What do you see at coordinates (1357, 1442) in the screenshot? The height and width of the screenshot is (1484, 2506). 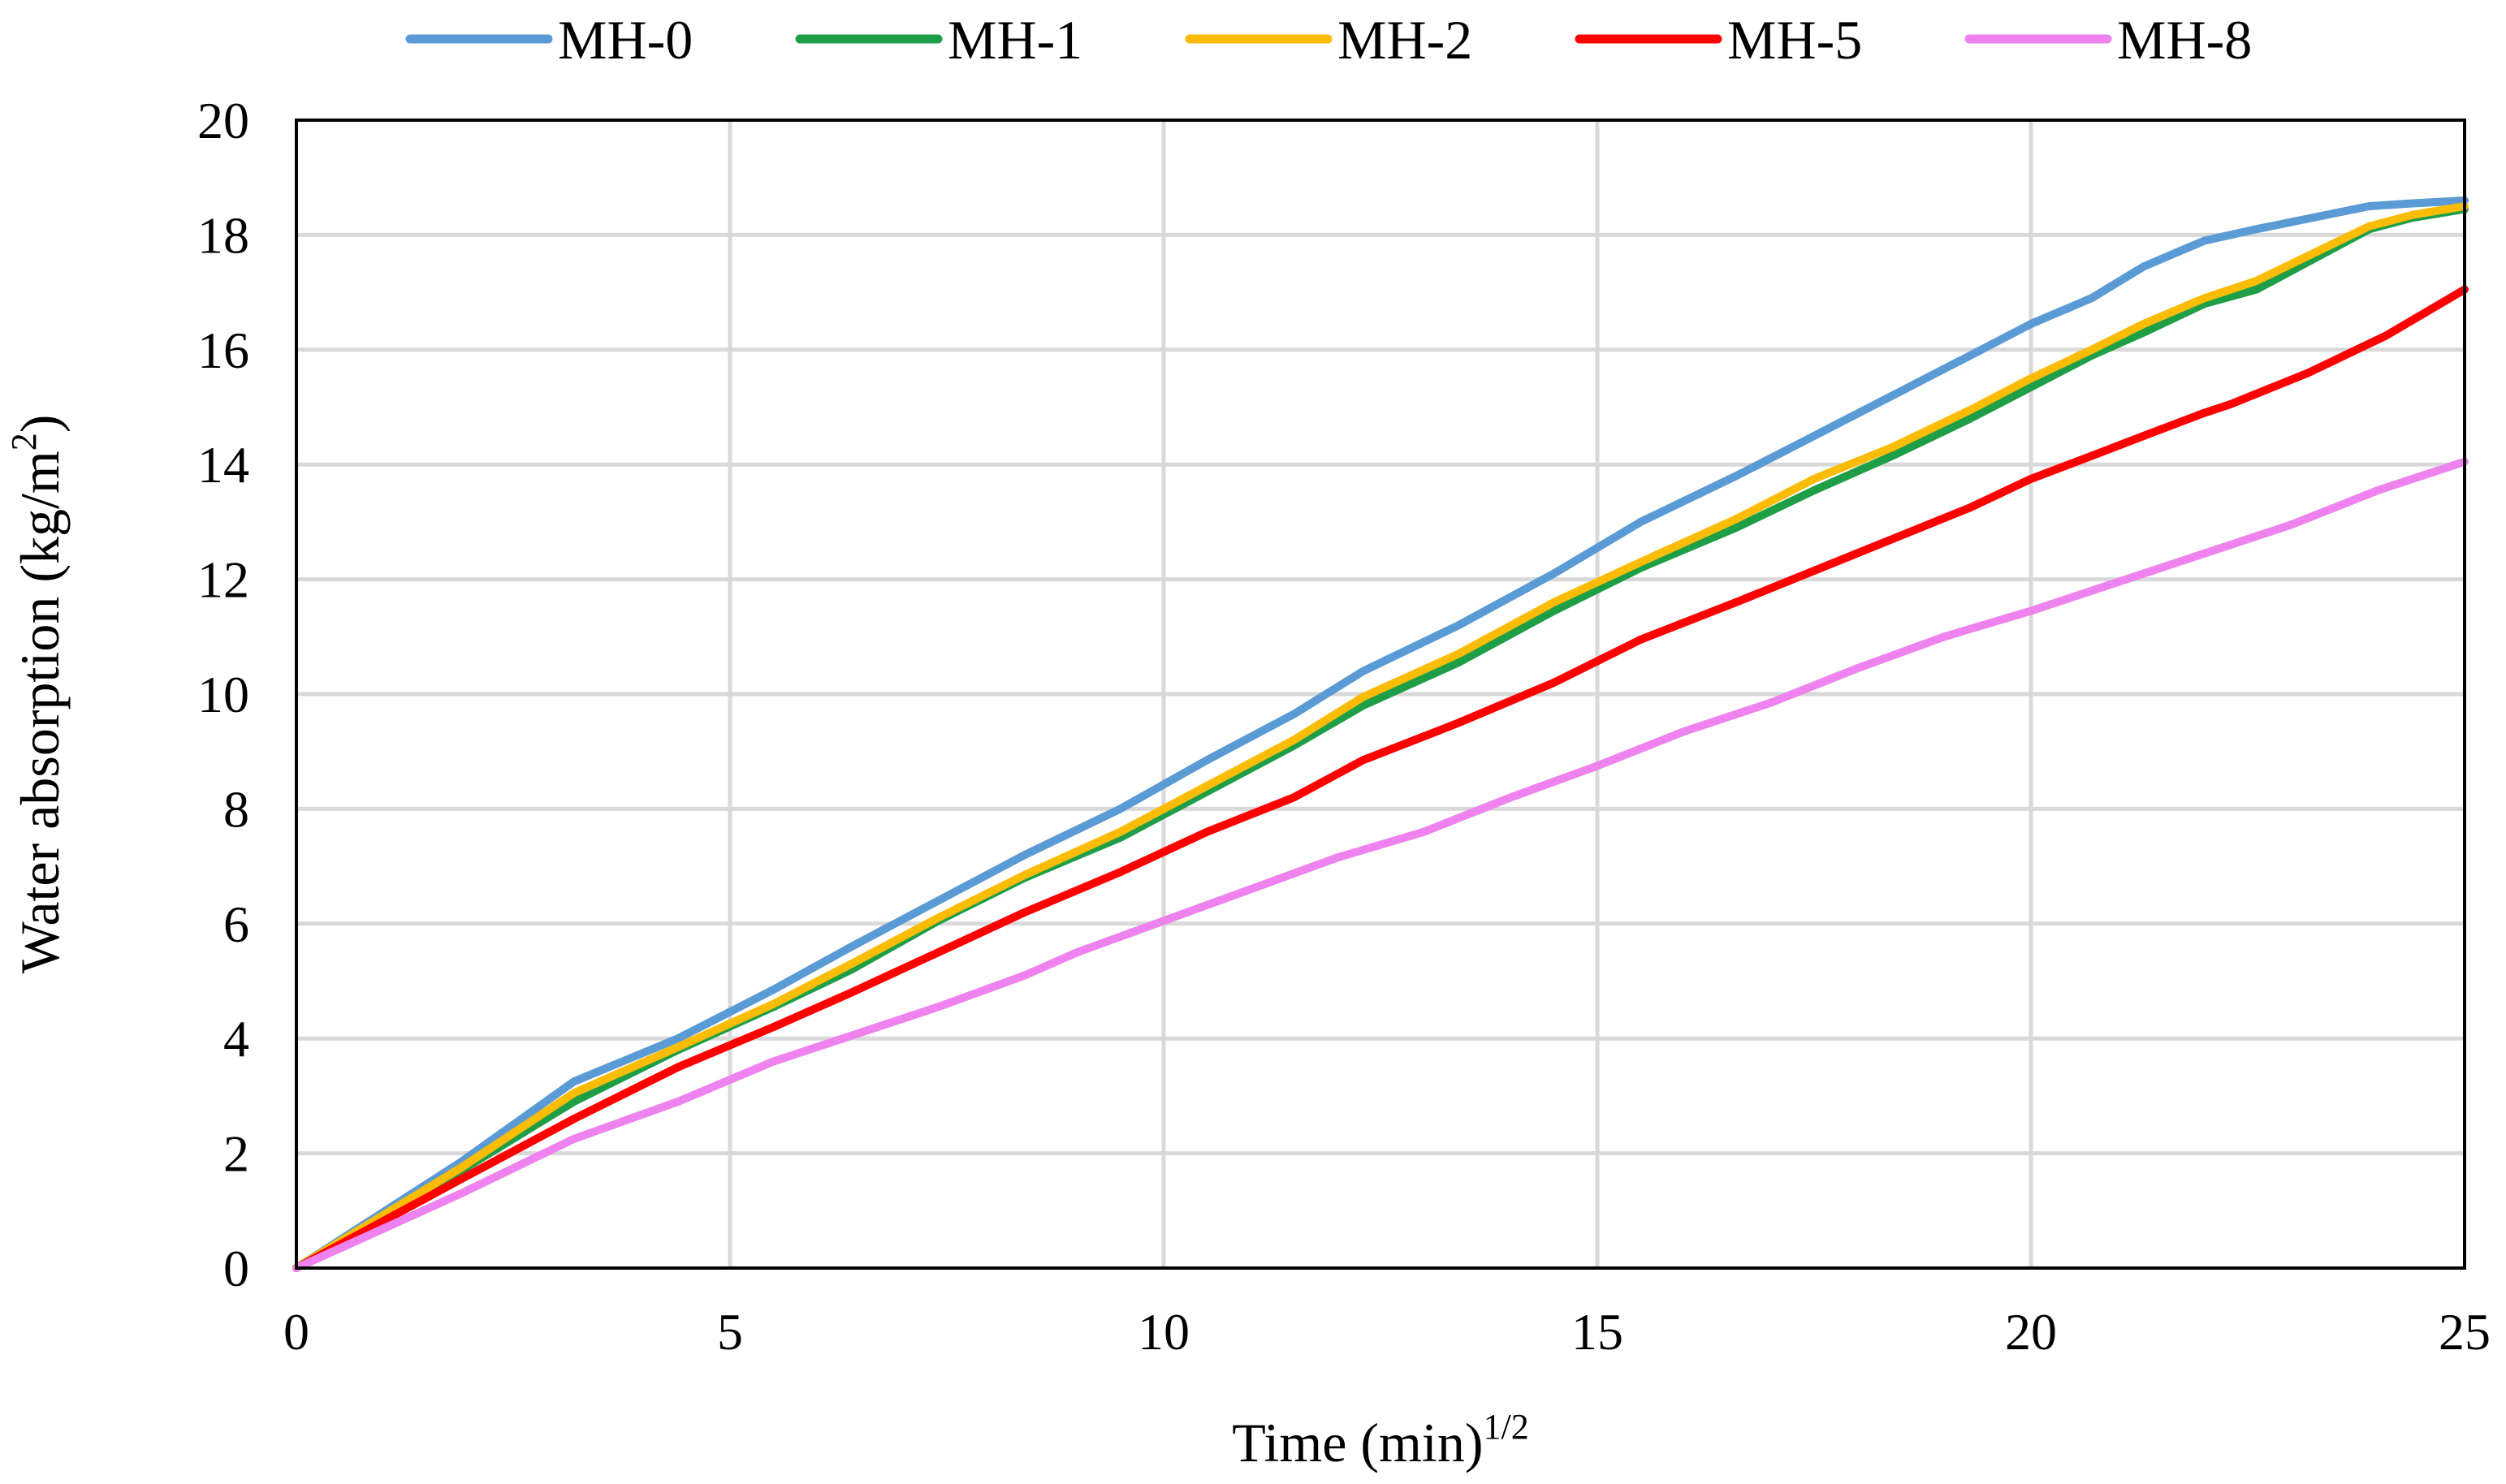 I see `x-axis-title-text: Time (min)` at bounding box center [1357, 1442].